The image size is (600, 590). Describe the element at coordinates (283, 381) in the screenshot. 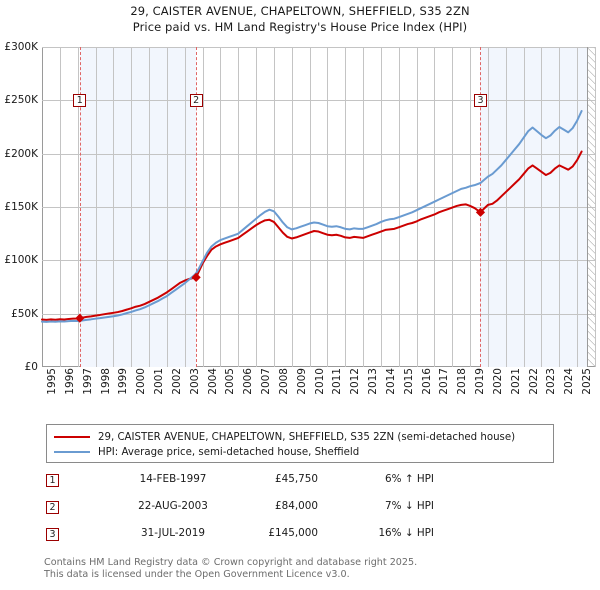

I see `x-axis-tick: 2008` at that location.